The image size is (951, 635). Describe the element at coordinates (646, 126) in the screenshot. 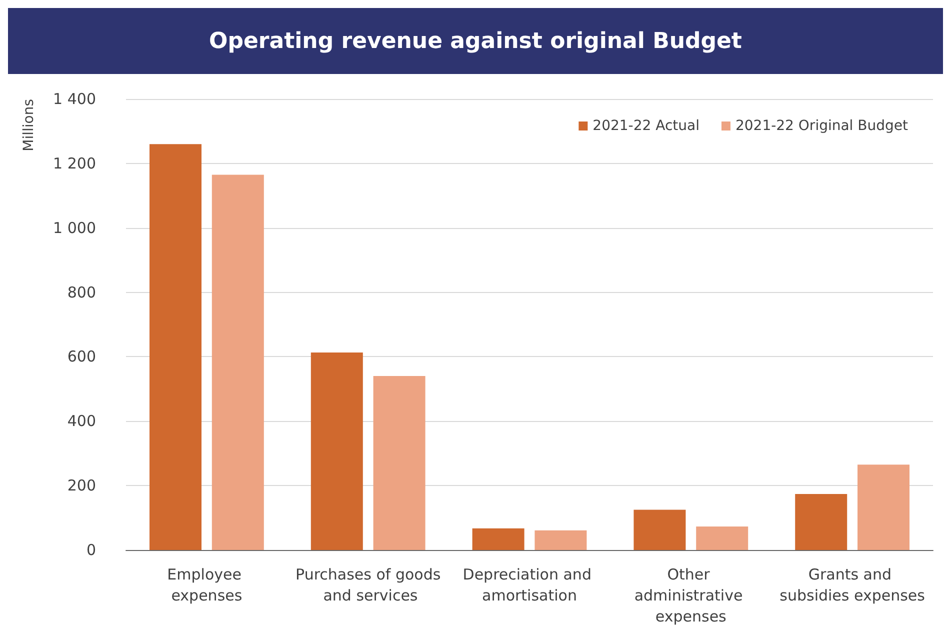

I see `legend-label: 2021-22 Actual` at that location.